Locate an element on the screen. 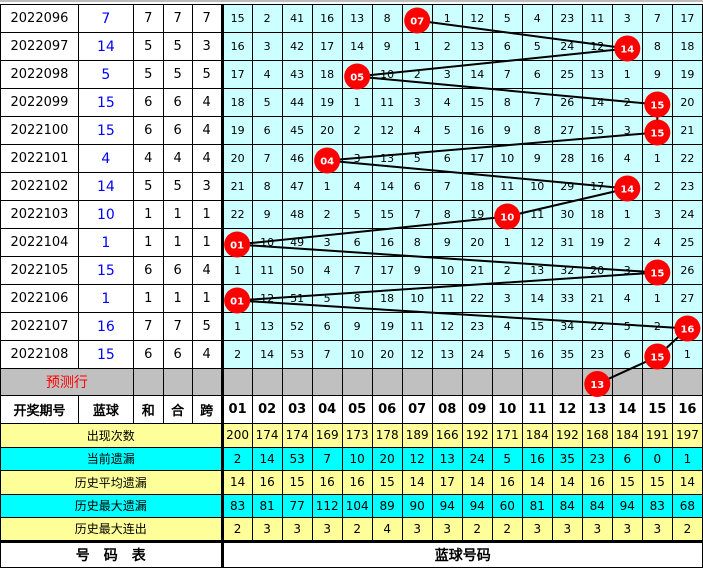  stat-value: 14 is located at coordinates (687, 482).